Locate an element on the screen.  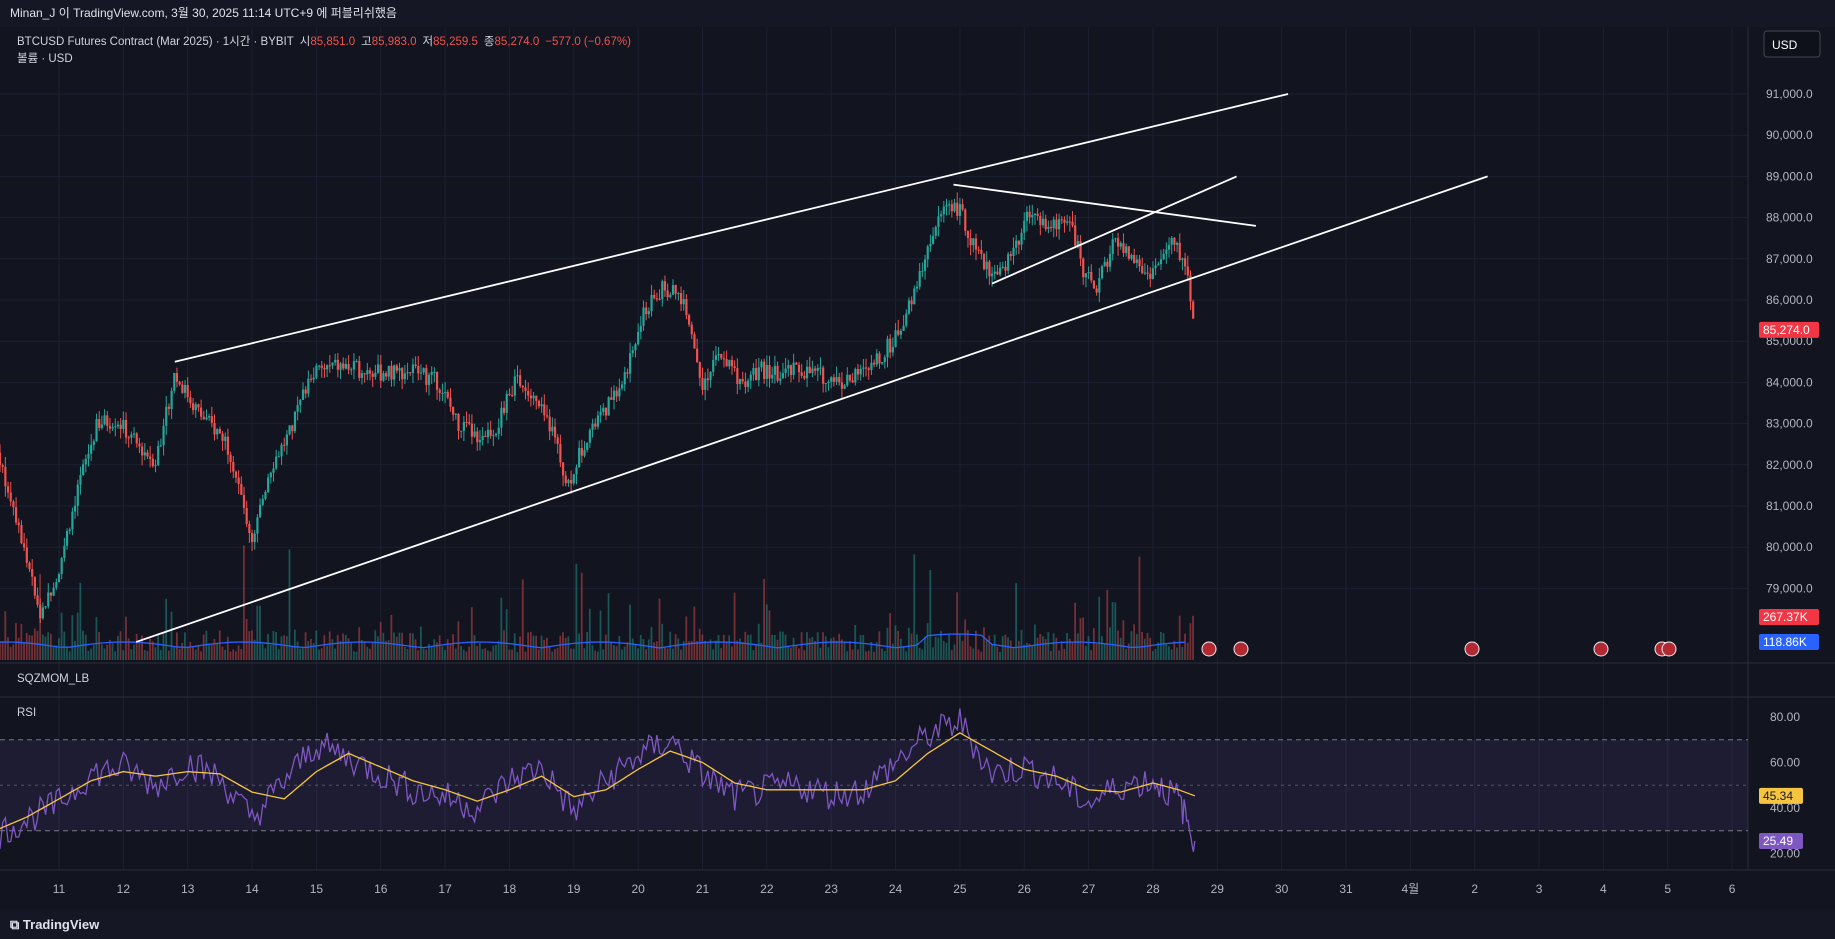
event-markers is located at coordinates (1439, 649).